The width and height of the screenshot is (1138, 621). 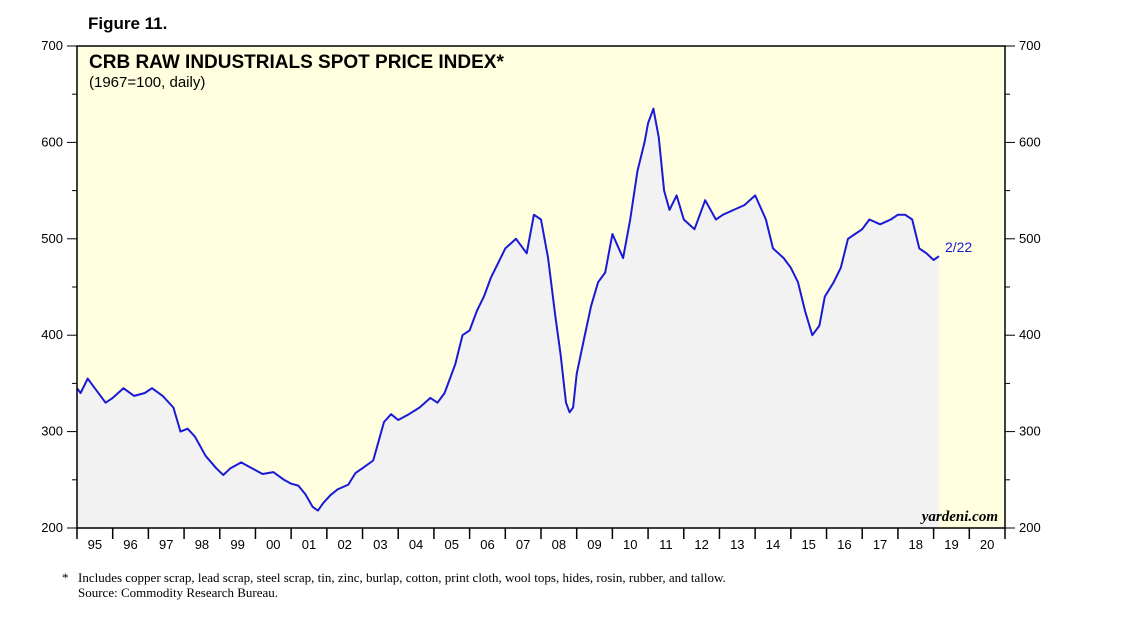 What do you see at coordinates (52, 527) in the screenshot?
I see `y-tick-label-left: 200` at bounding box center [52, 527].